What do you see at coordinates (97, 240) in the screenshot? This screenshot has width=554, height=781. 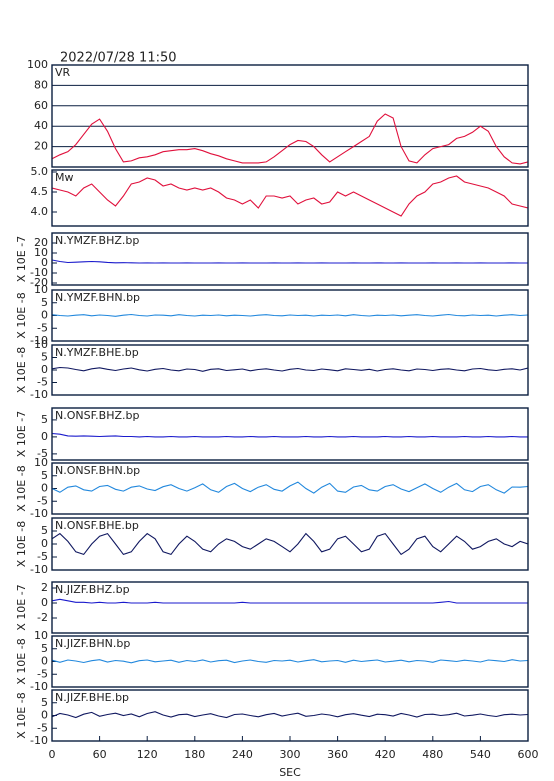 I see `series-name: N.YMZF.BHZ.bp` at bounding box center [97, 240].